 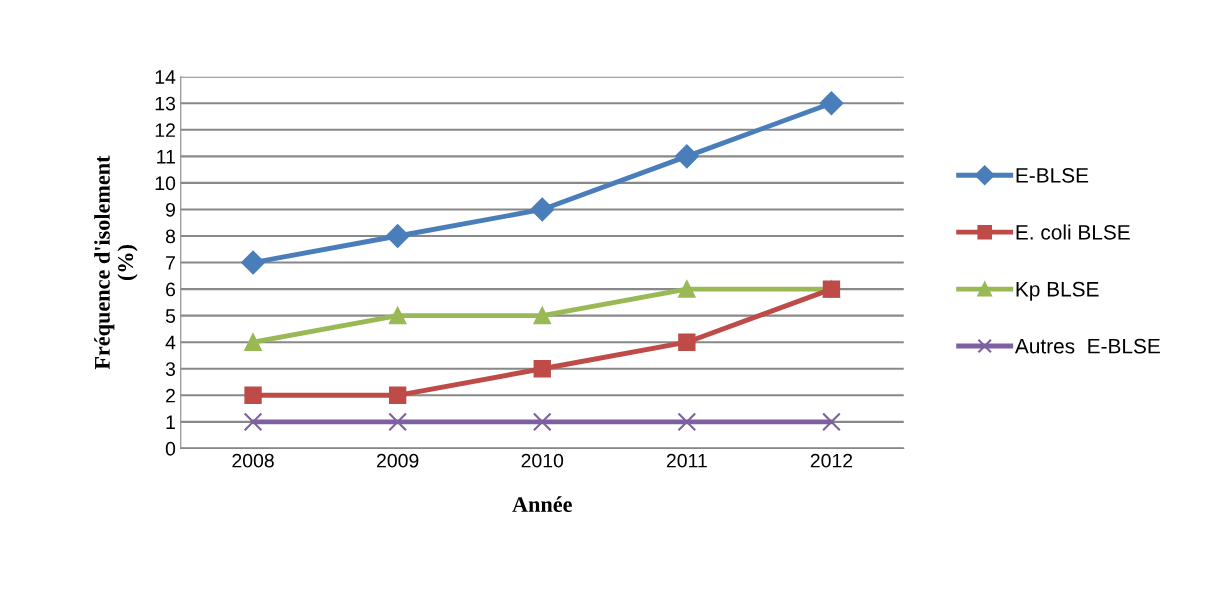 I want to click on legend-label: Autres E-BLSE, so click(x=1087, y=346).